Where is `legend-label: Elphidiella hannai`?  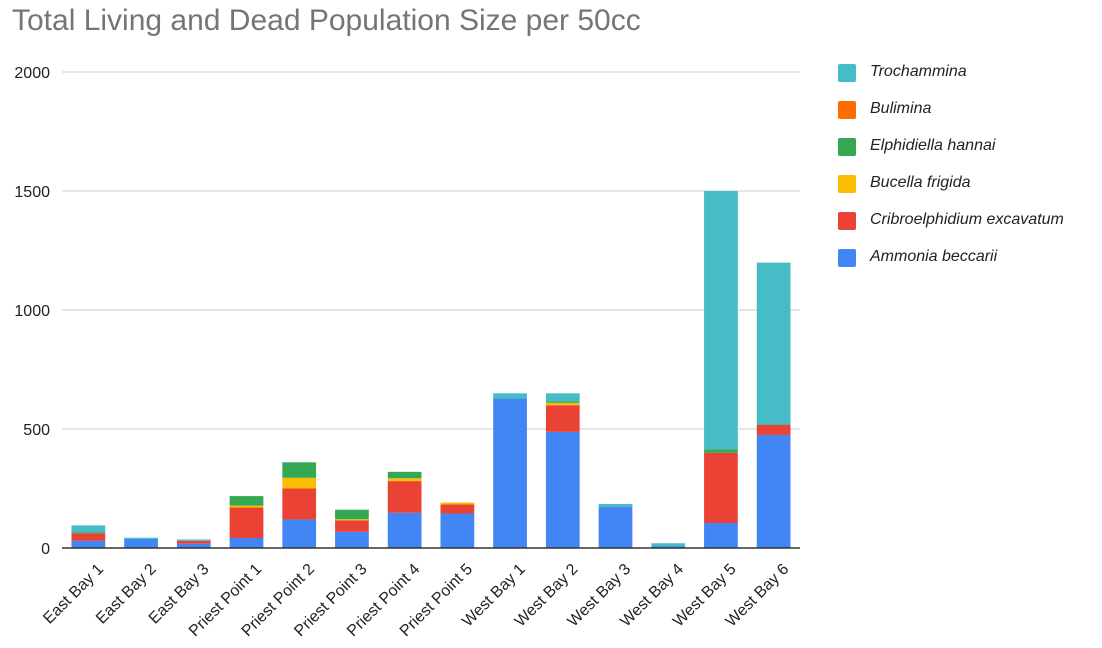 legend-label: Elphidiella hannai is located at coordinates (933, 145).